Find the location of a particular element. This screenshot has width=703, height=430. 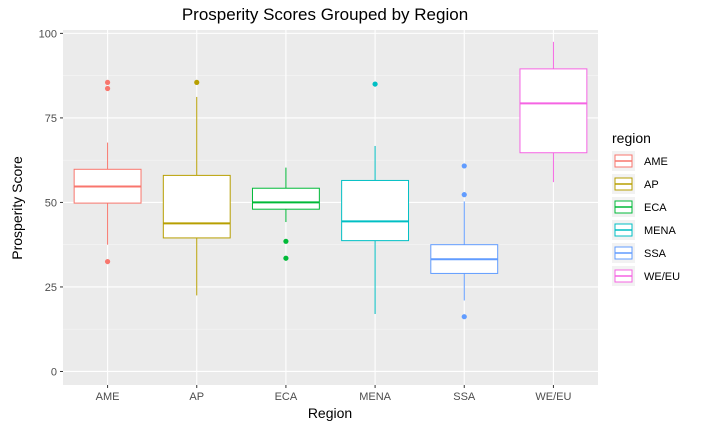

x-axis-title: Region is located at coordinates (330, 413).